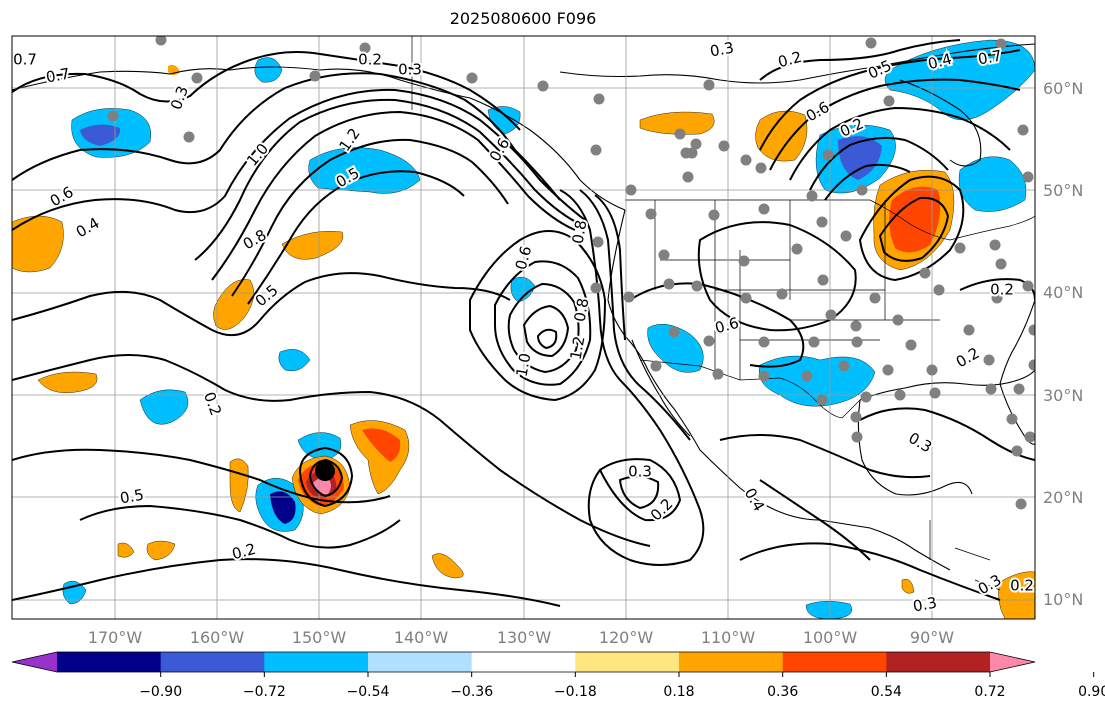 This screenshot has width=1105, height=712. Describe the element at coordinates (830, 220) in the screenshot. I see `us-canada-border` at that location.